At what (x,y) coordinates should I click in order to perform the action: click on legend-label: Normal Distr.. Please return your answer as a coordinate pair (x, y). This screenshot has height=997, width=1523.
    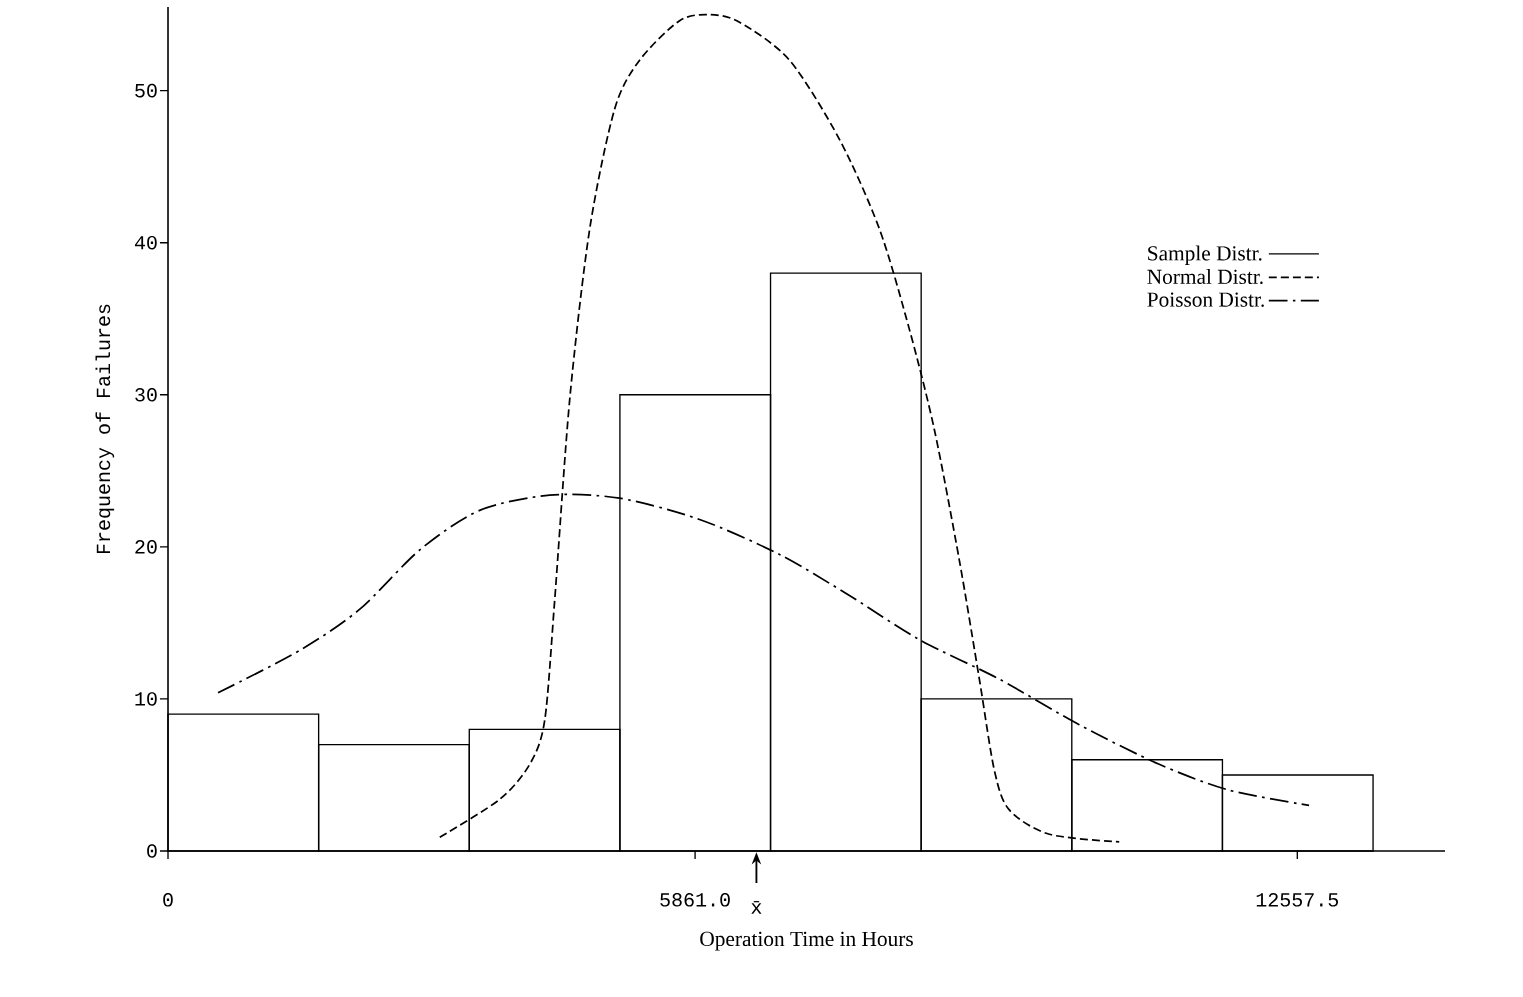
    Looking at the image, I should click on (1205, 277).